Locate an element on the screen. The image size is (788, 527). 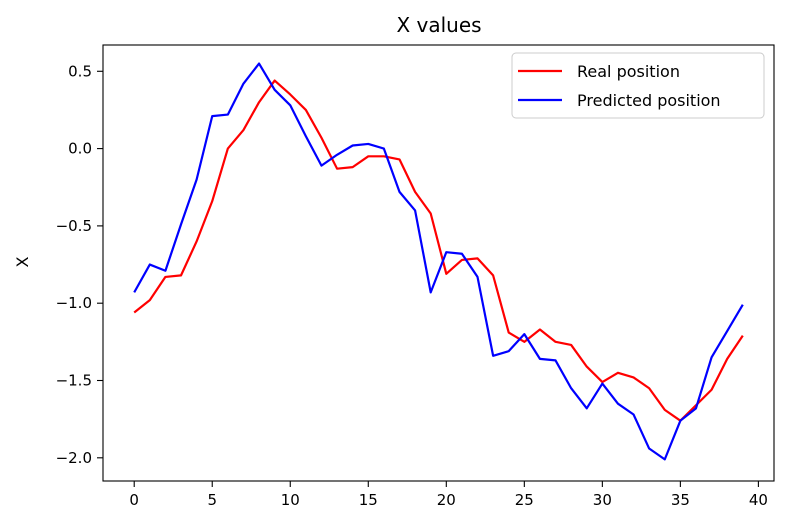
x-tick-label: 25 is located at coordinates (524, 500).